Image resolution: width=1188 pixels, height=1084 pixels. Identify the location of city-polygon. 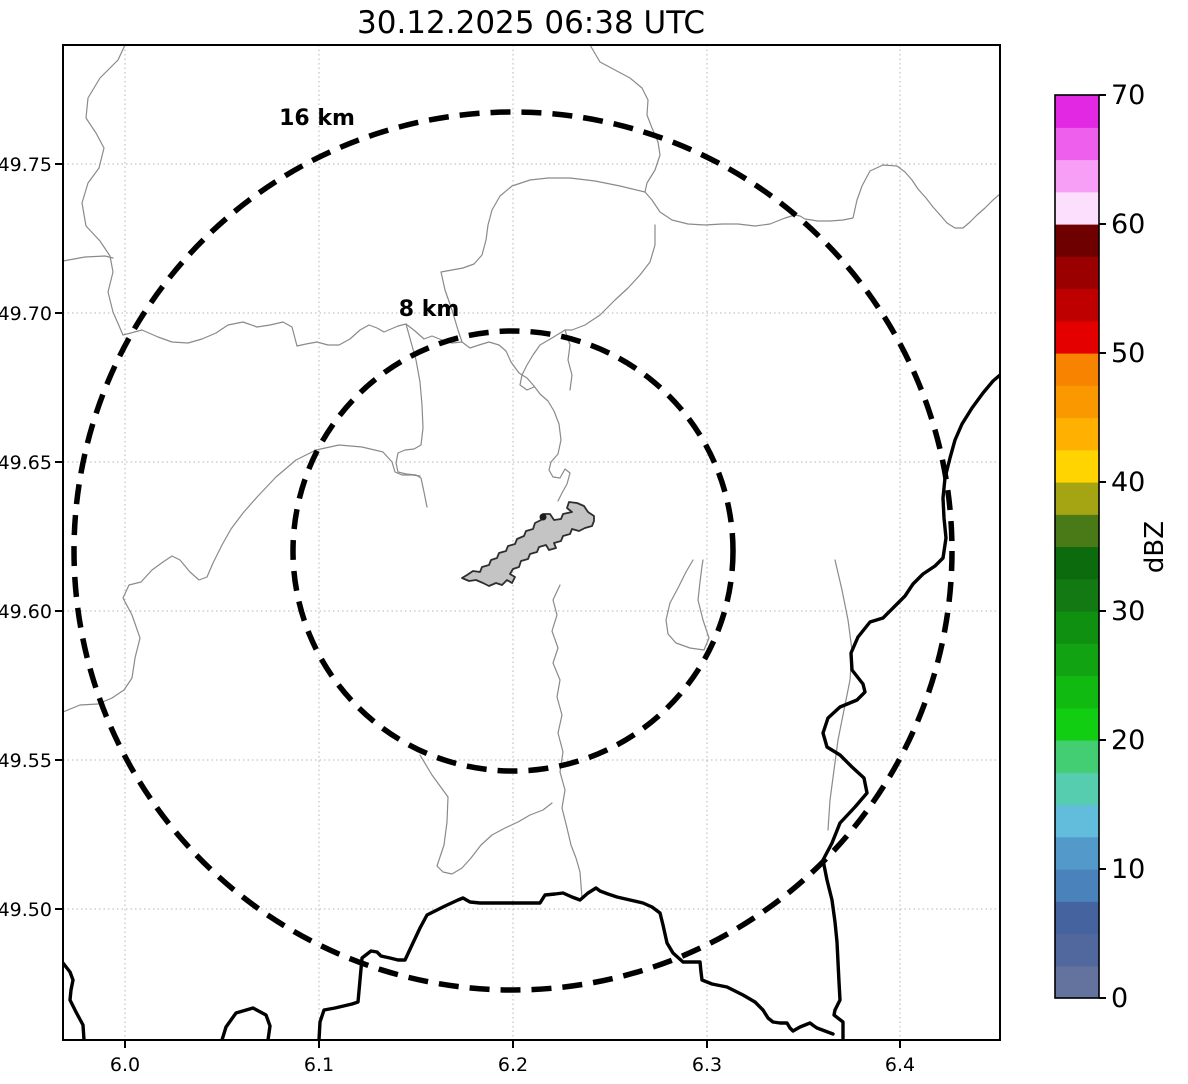
(528, 544).